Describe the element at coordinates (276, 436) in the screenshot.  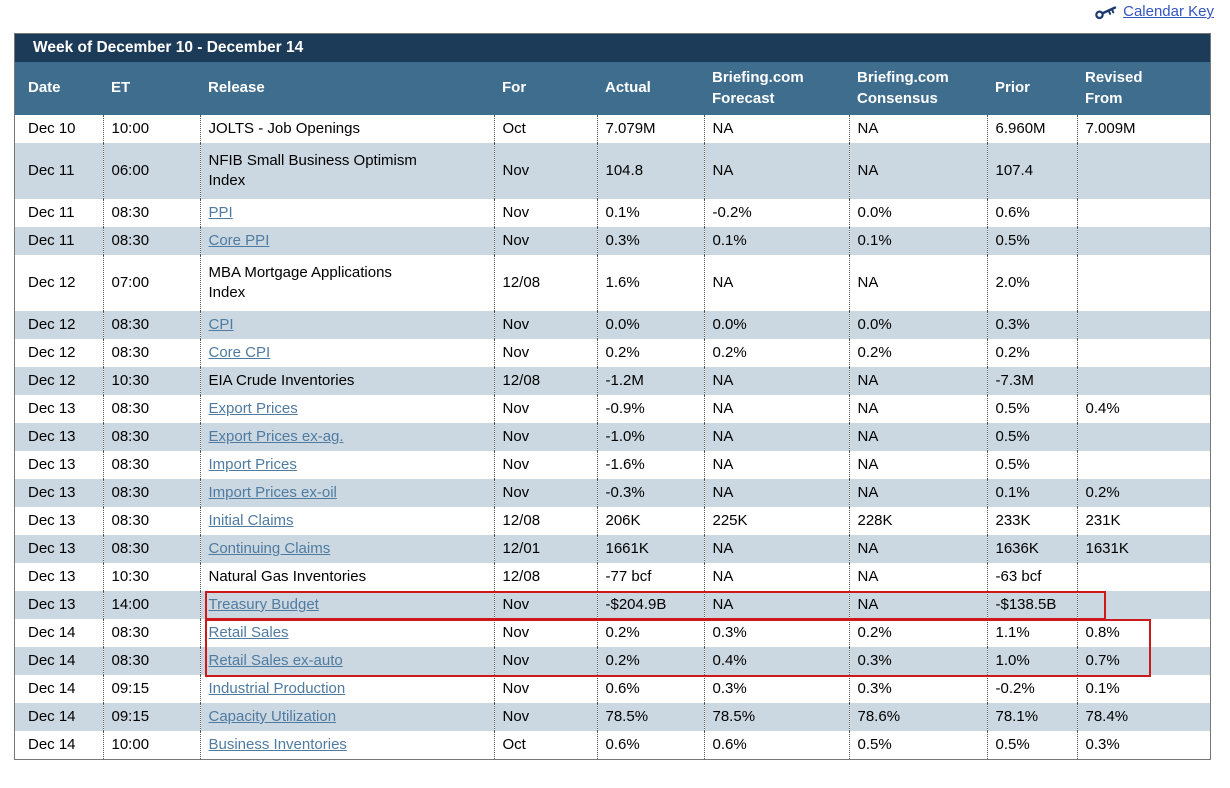
I see `release-link: Export Prices ex-ag.` at that location.